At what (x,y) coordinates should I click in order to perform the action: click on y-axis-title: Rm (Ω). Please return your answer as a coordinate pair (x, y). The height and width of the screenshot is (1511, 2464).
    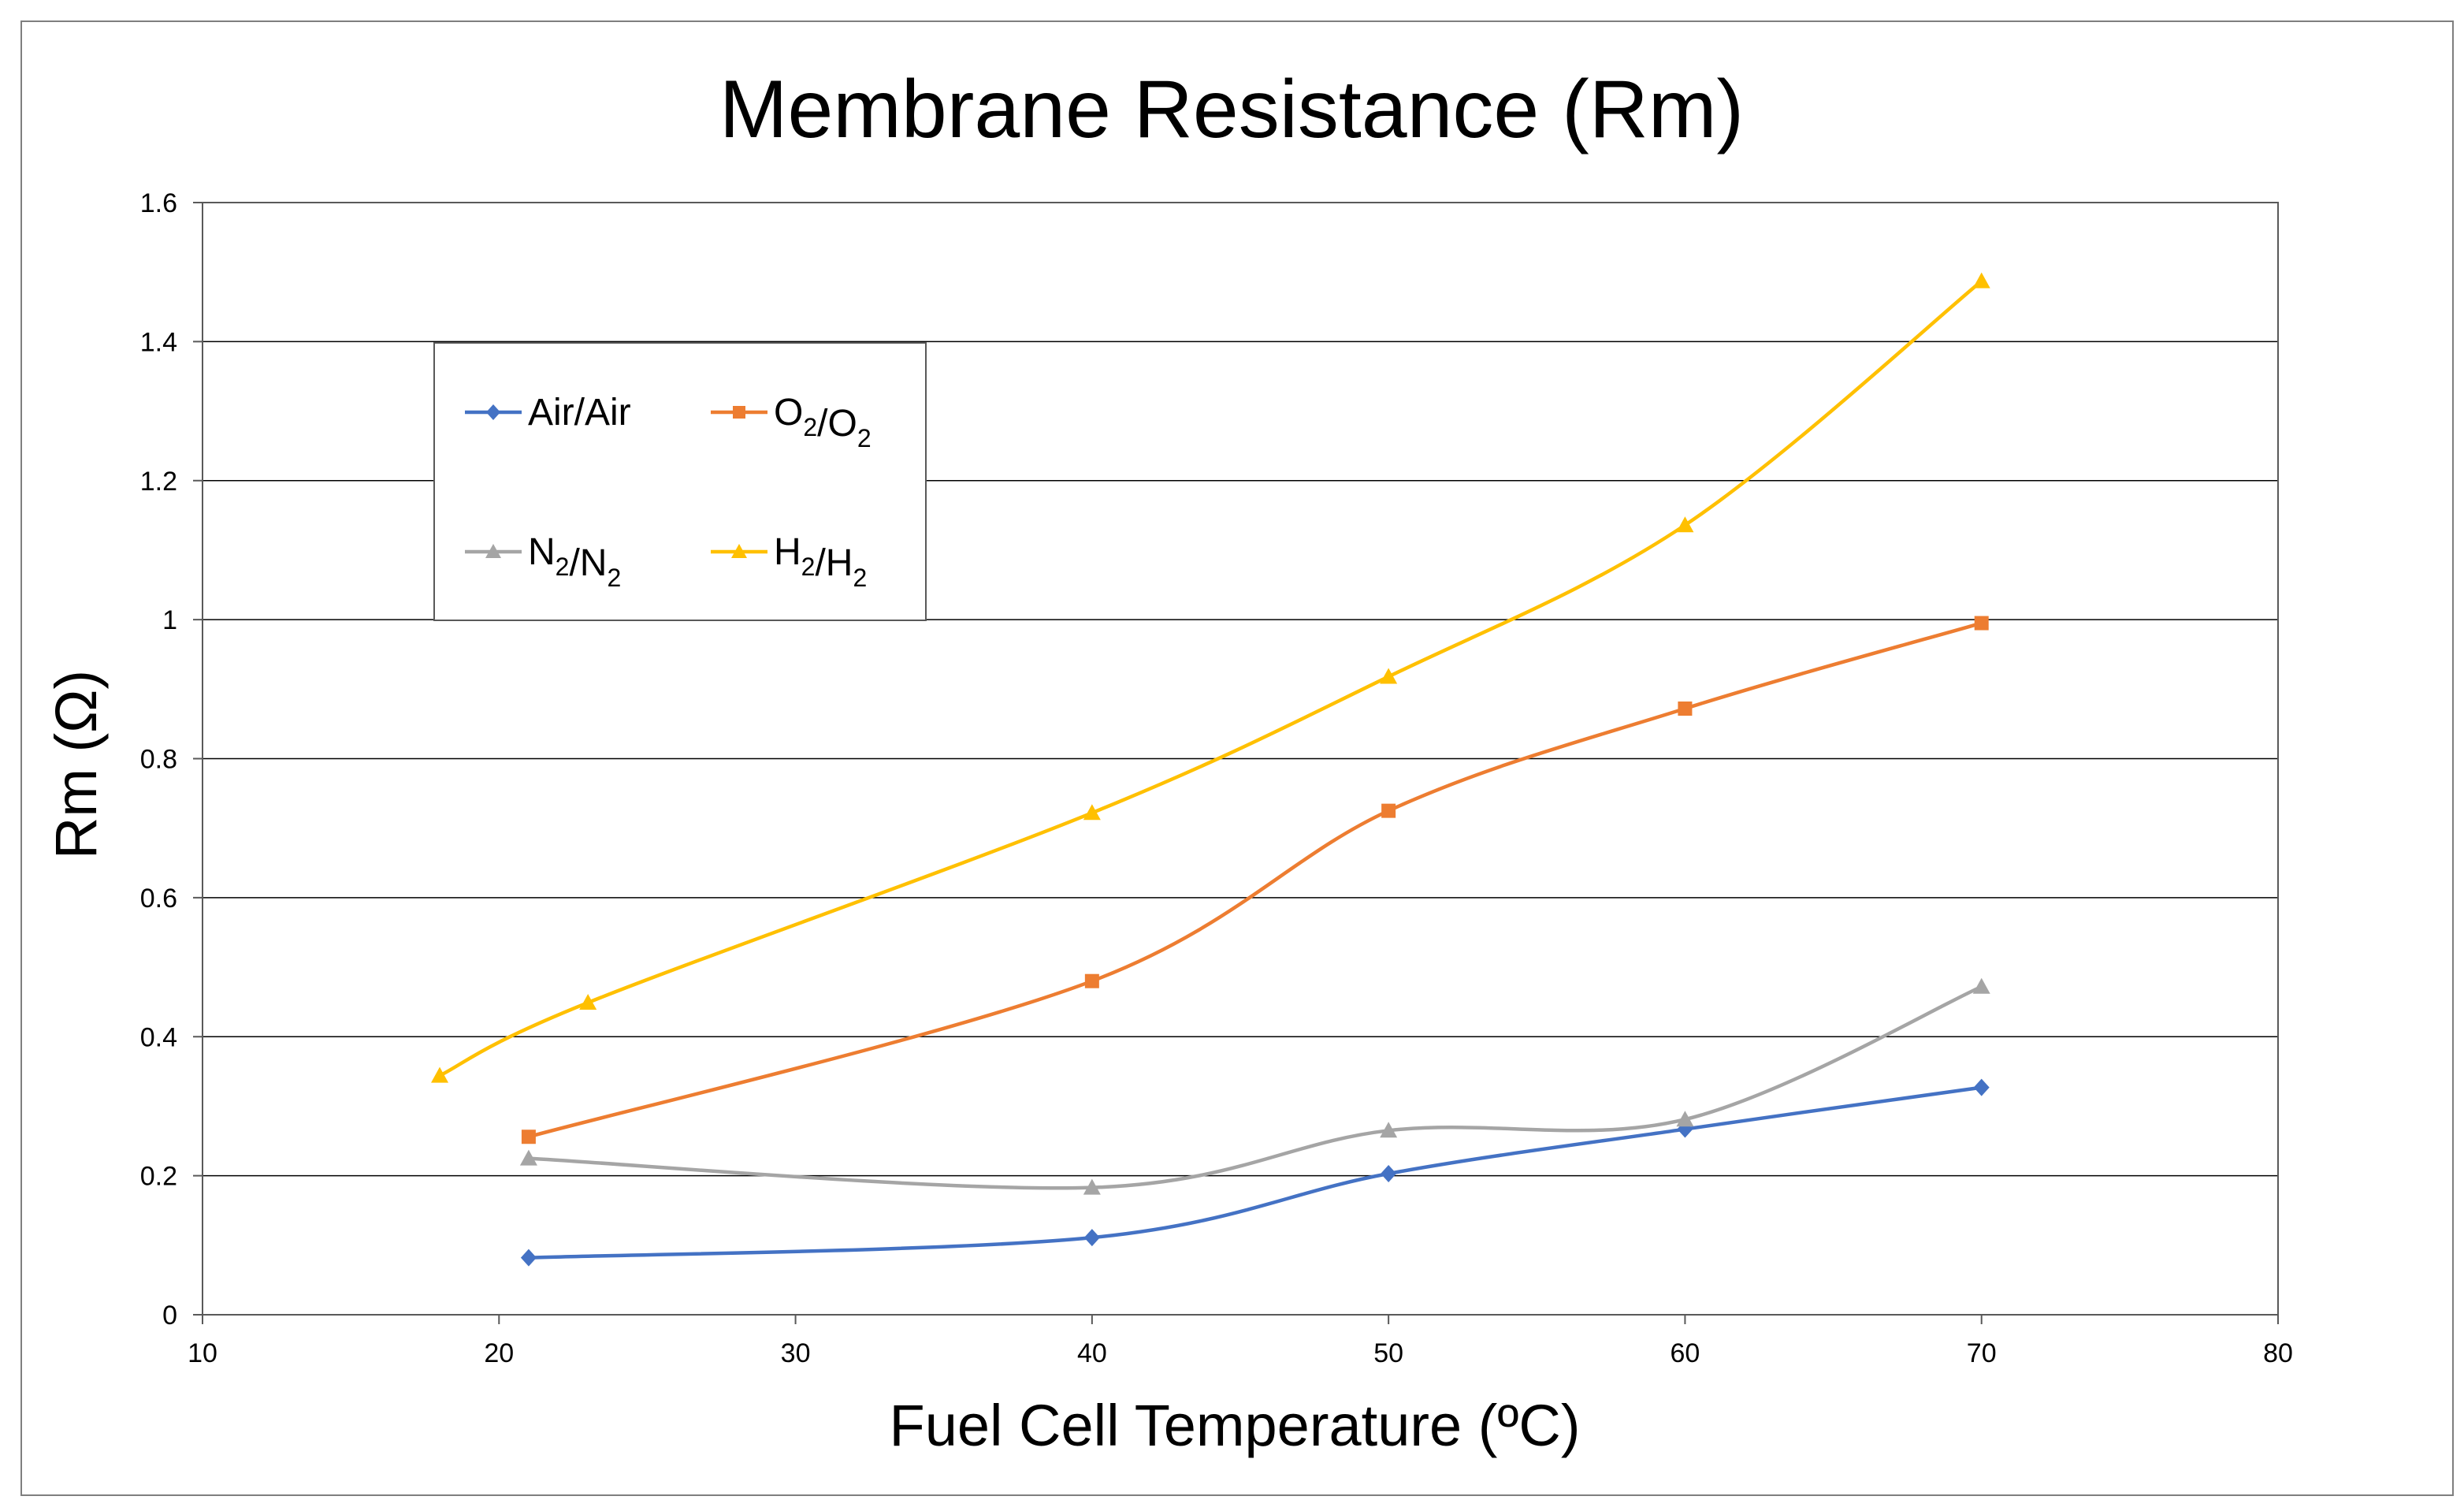
    Looking at the image, I should click on (76, 764).